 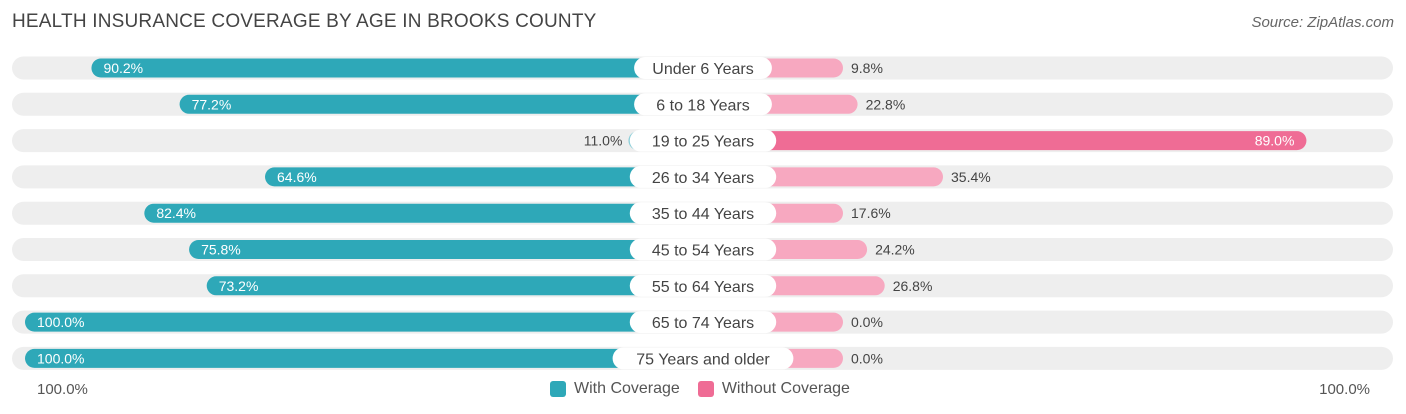 I want to click on axis-right-label: 100.0%, so click(x=1344, y=389).